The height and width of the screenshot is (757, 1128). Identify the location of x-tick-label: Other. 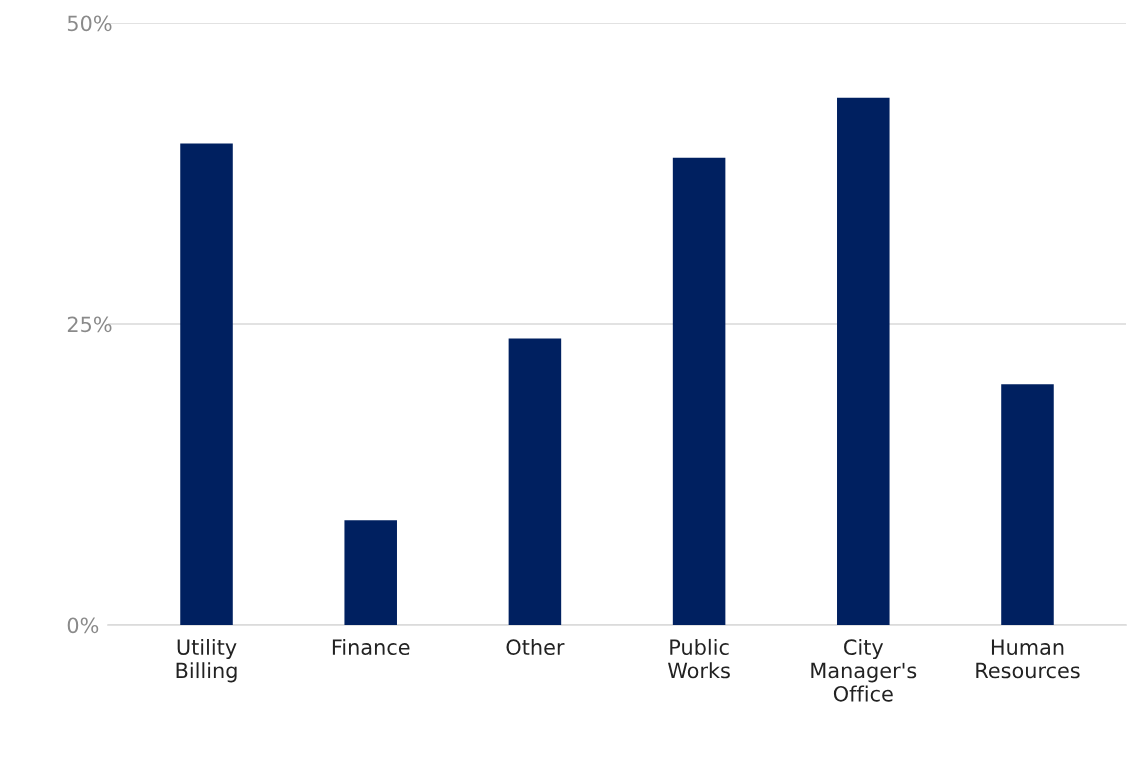
(535, 647).